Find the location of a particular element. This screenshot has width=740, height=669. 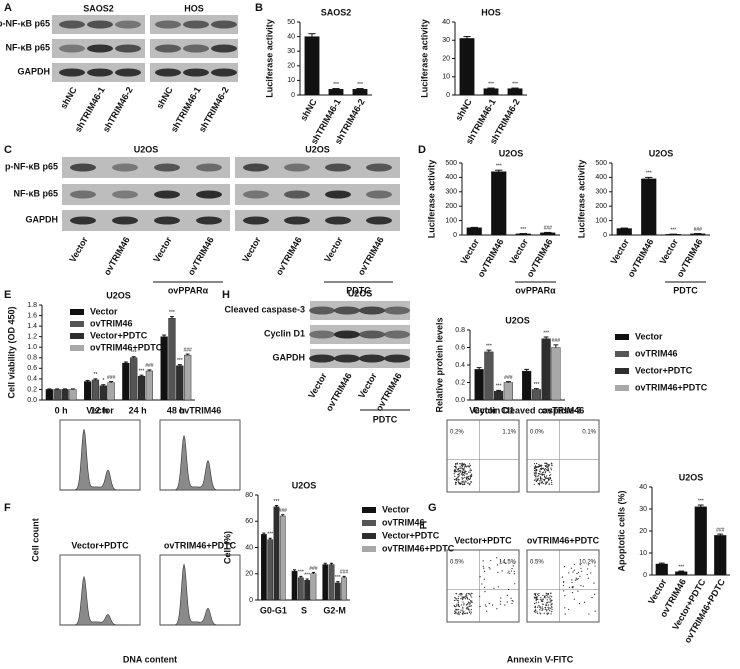

lane-label: ovTRIM46 is located at coordinates (289, 256).